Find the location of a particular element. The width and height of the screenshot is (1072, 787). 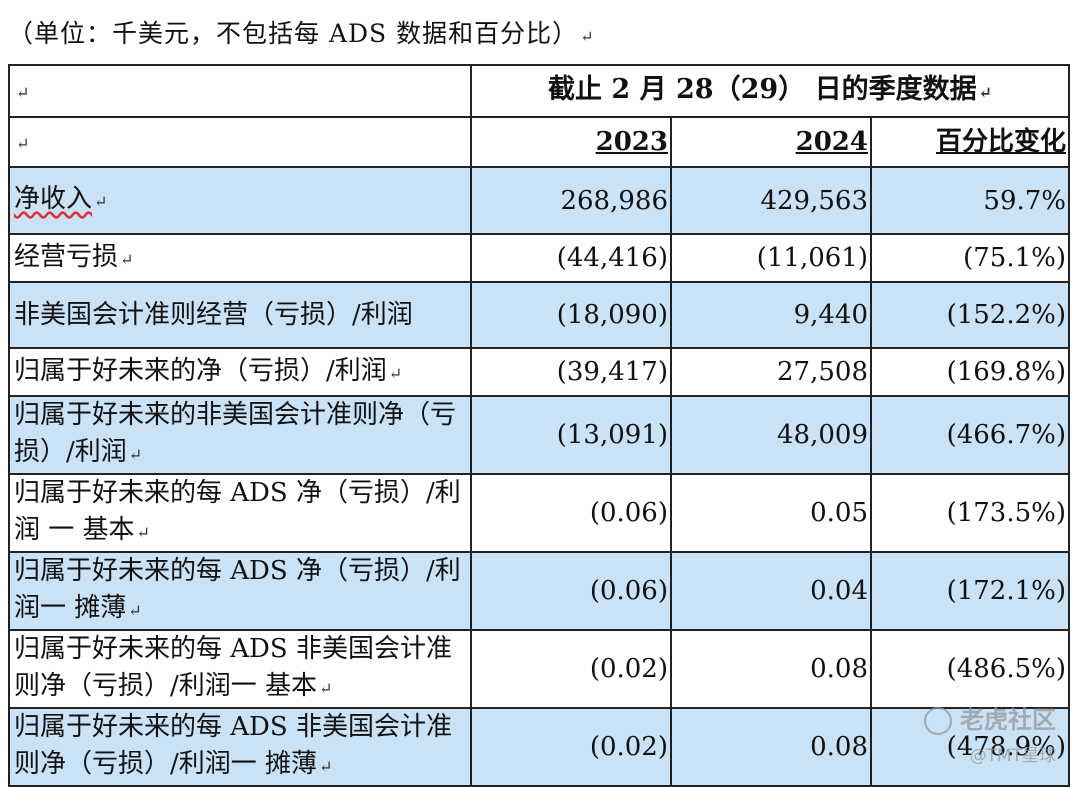

value-change: (466.7%) is located at coordinates (970, 435).